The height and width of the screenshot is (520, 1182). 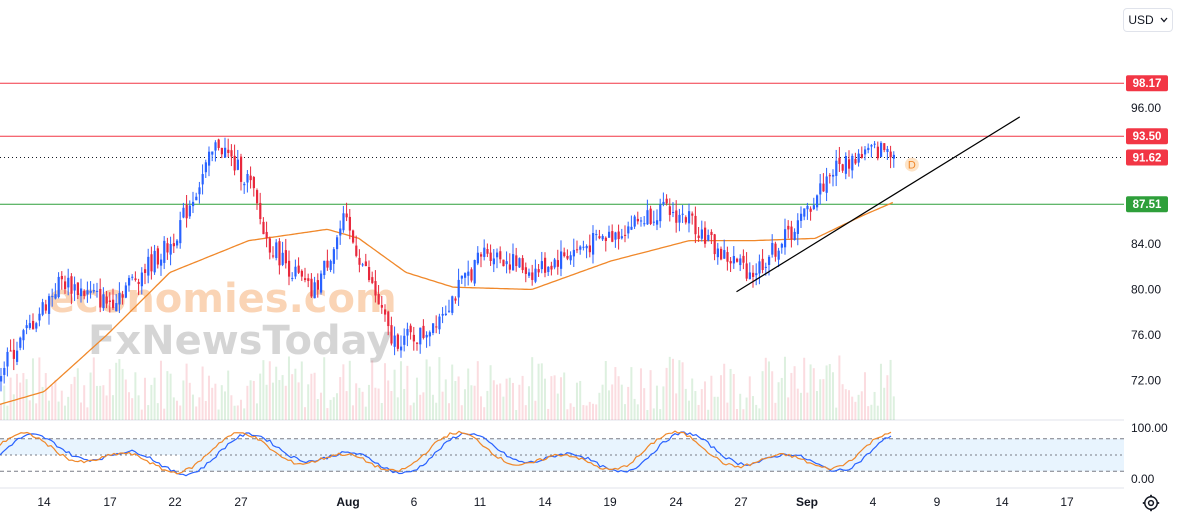 I want to click on resistance-1-badge-label: 93.50, so click(x=1147, y=137).